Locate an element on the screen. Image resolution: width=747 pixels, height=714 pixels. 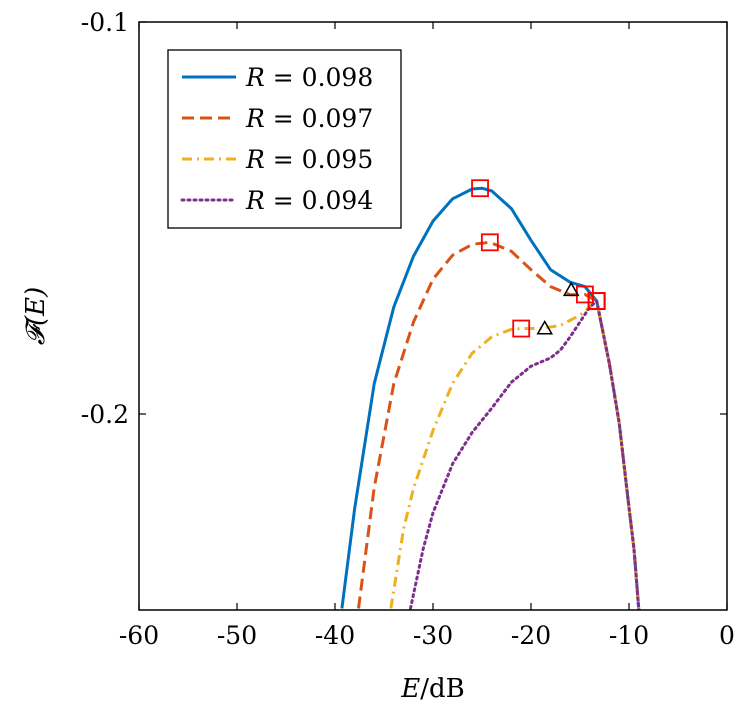
legend-label-2: R = 0.097 is located at coordinates (309, 118).